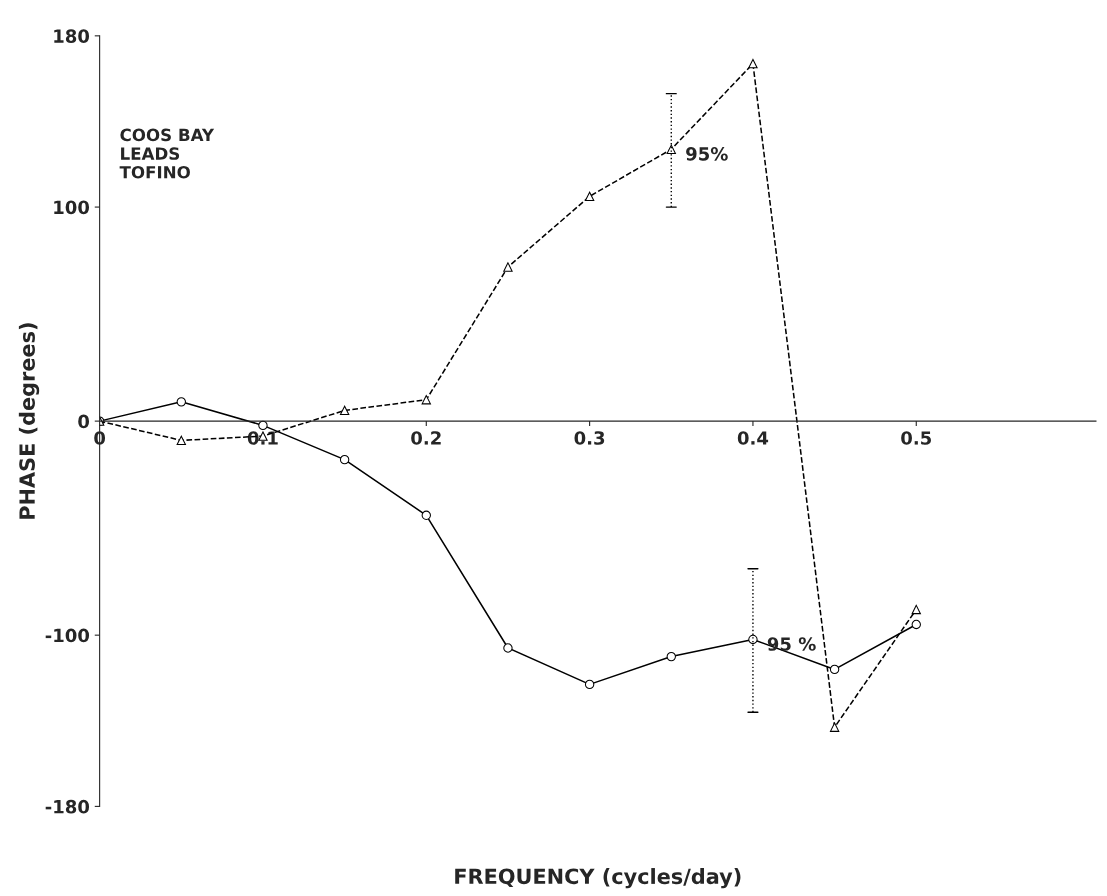 The width and height of the screenshot is (1107, 896). Describe the element at coordinates (753, 438) in the screenshot. I see `x-tick-label: 0.4` at that location.